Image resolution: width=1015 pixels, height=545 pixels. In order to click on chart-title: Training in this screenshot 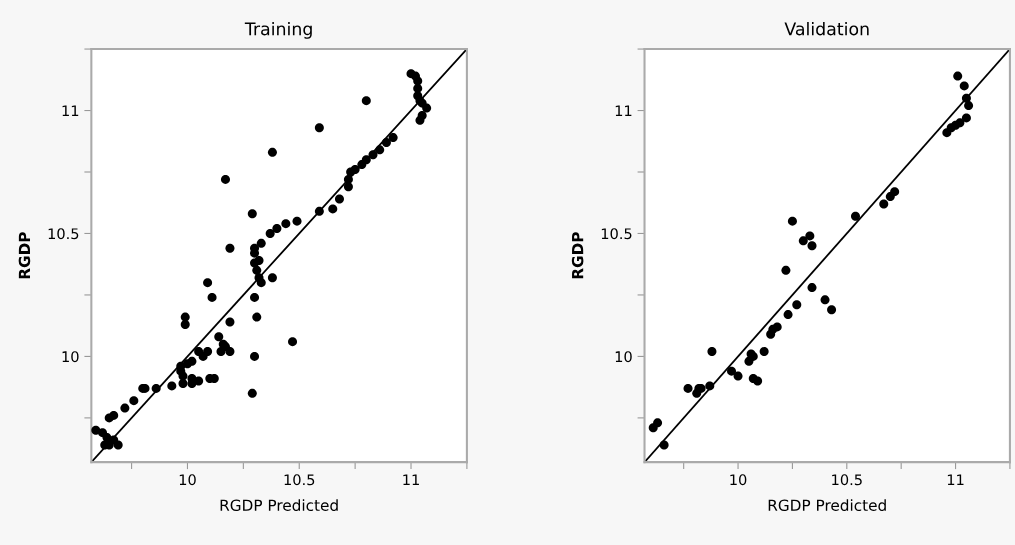, I will do `click(278, 30)`.